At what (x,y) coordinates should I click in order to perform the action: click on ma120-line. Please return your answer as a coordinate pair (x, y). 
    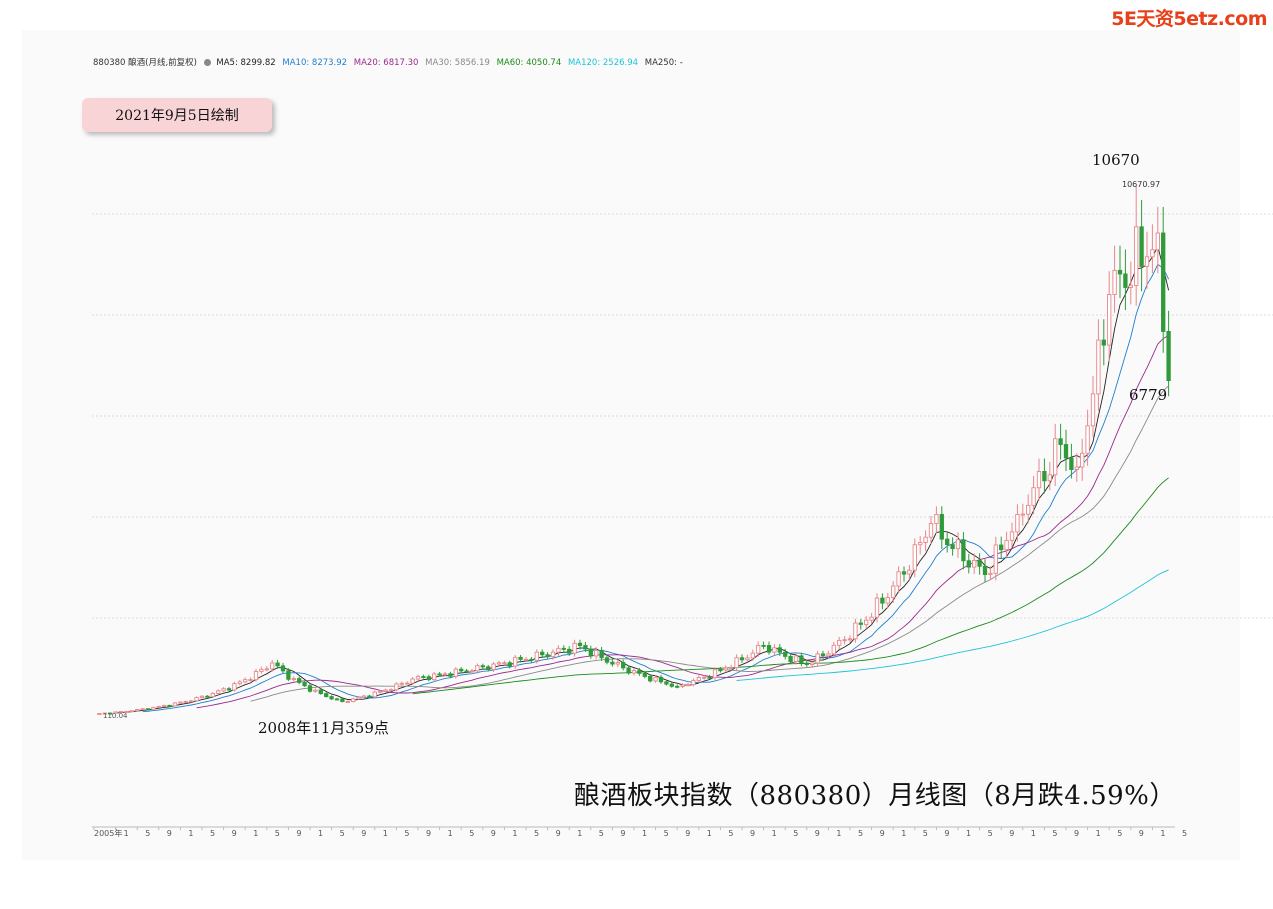
    Looking at the image, I should click on (952, 625).